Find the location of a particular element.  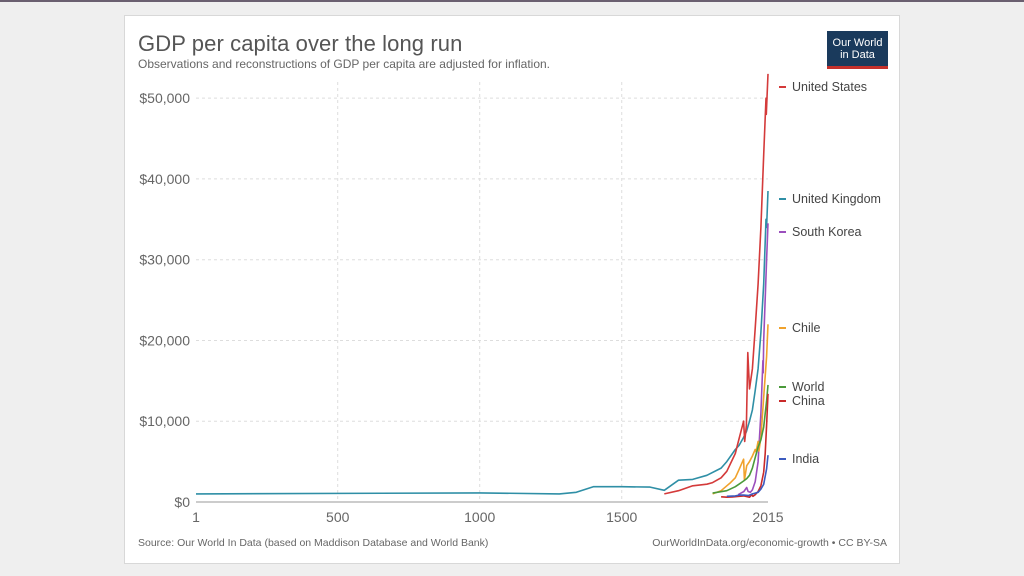

series-line-united-states is located at coordinates (716, 284).